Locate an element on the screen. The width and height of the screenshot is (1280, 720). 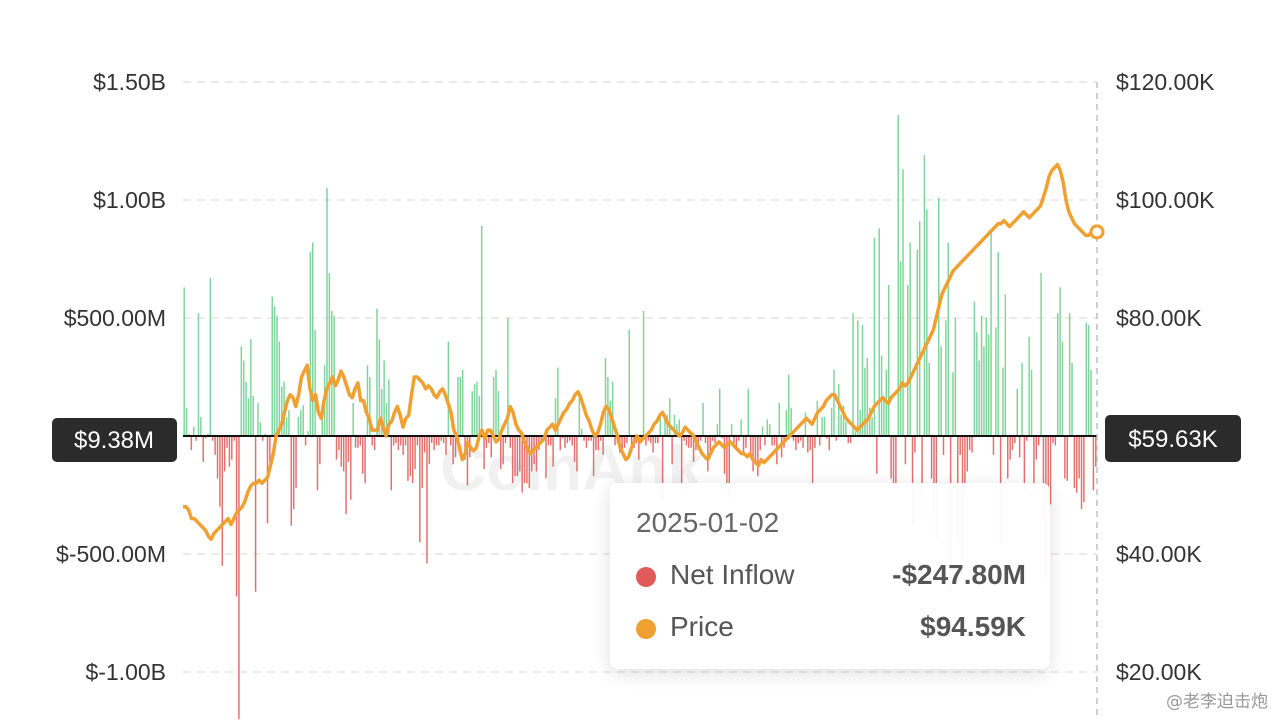
crosshair-right-label: $59.63K is located at coordinates (1172, 439).